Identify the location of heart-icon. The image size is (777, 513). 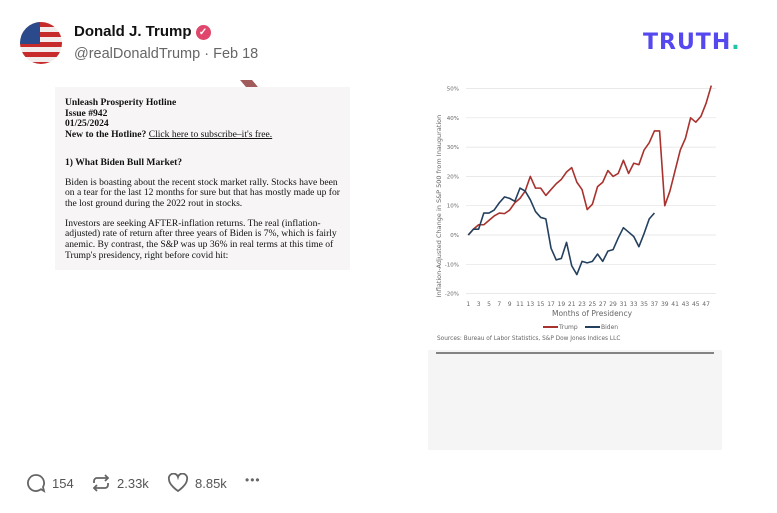
(178, 483).